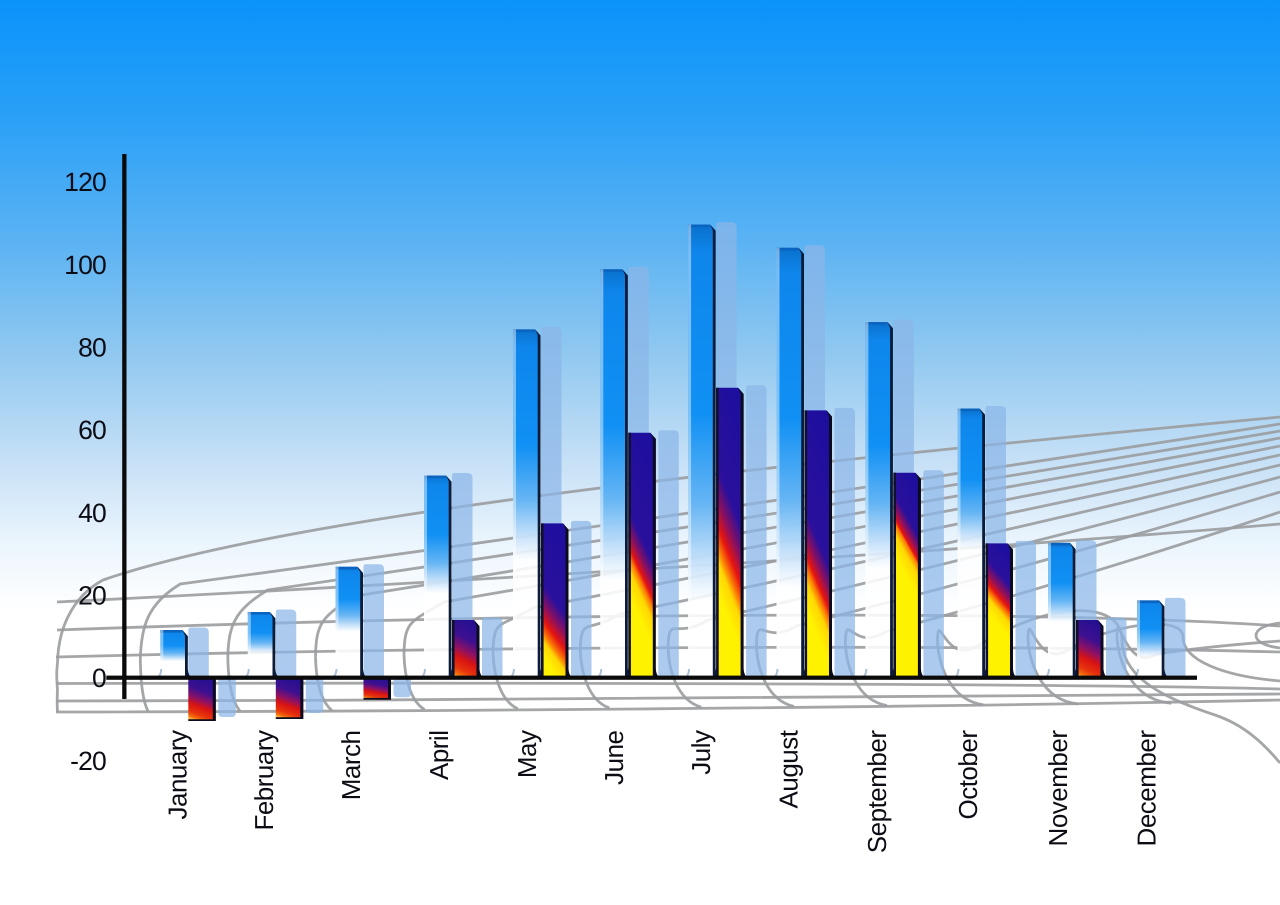 Image resolution: width=1280 pixels, height=905 pixels. I want to click on svg-text: 20, so click(92, 596).